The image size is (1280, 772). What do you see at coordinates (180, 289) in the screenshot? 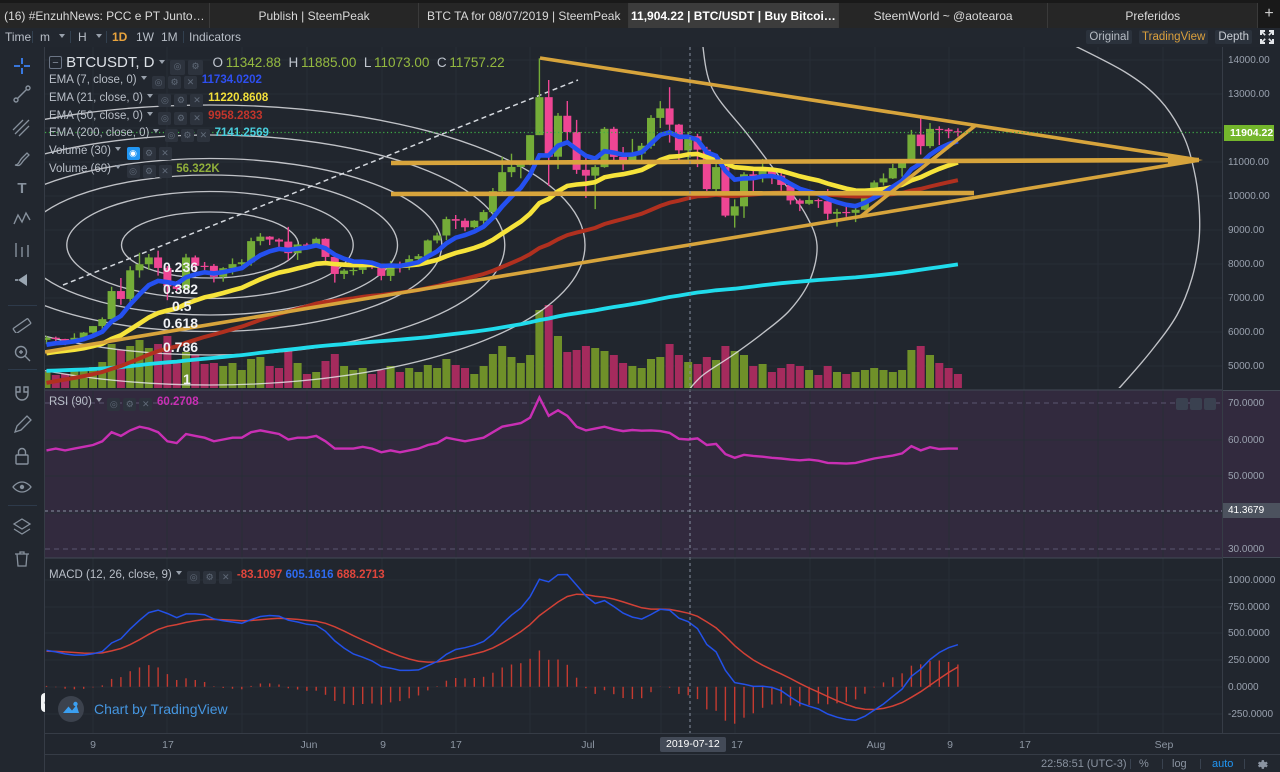
I see `svg-text: 0.382` at bounding box center [180, 289].